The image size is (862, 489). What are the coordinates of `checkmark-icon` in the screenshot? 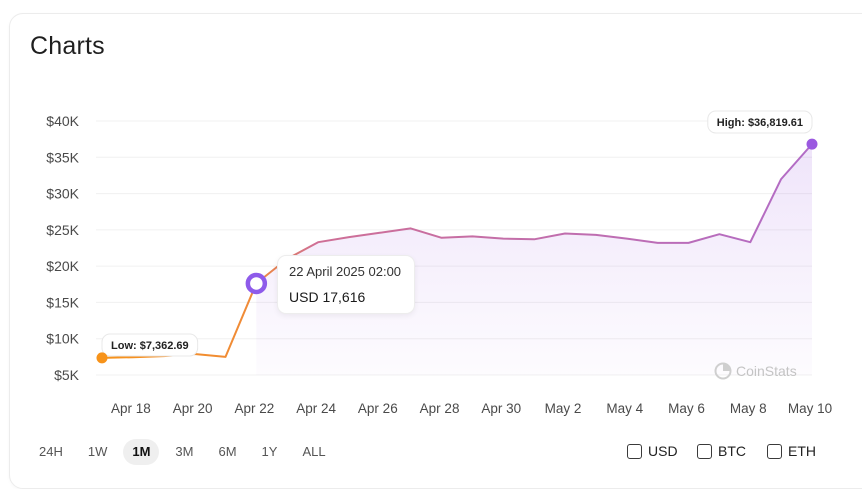 It's located at (634, 451).